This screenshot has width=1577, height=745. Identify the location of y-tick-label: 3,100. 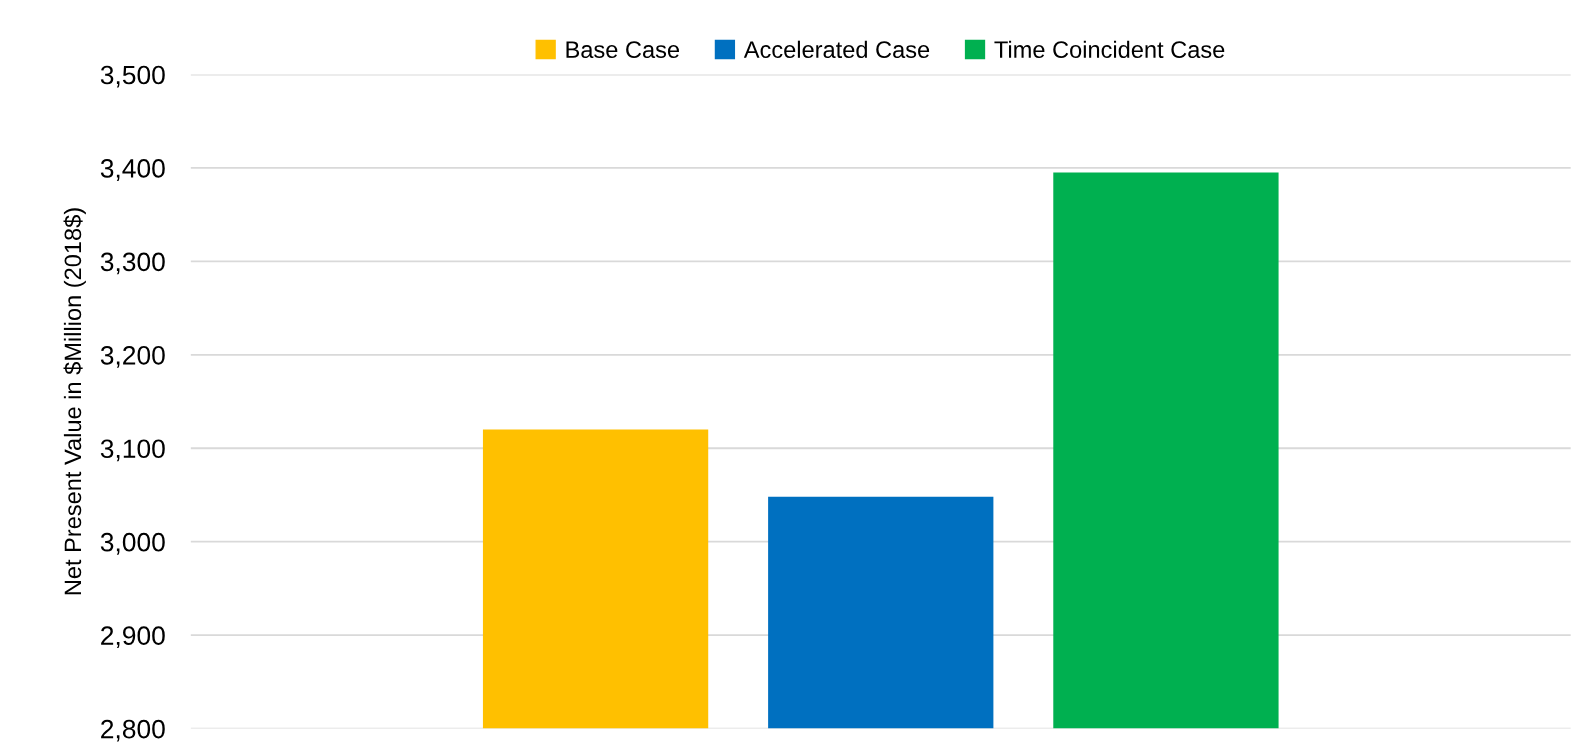
(132, 450).